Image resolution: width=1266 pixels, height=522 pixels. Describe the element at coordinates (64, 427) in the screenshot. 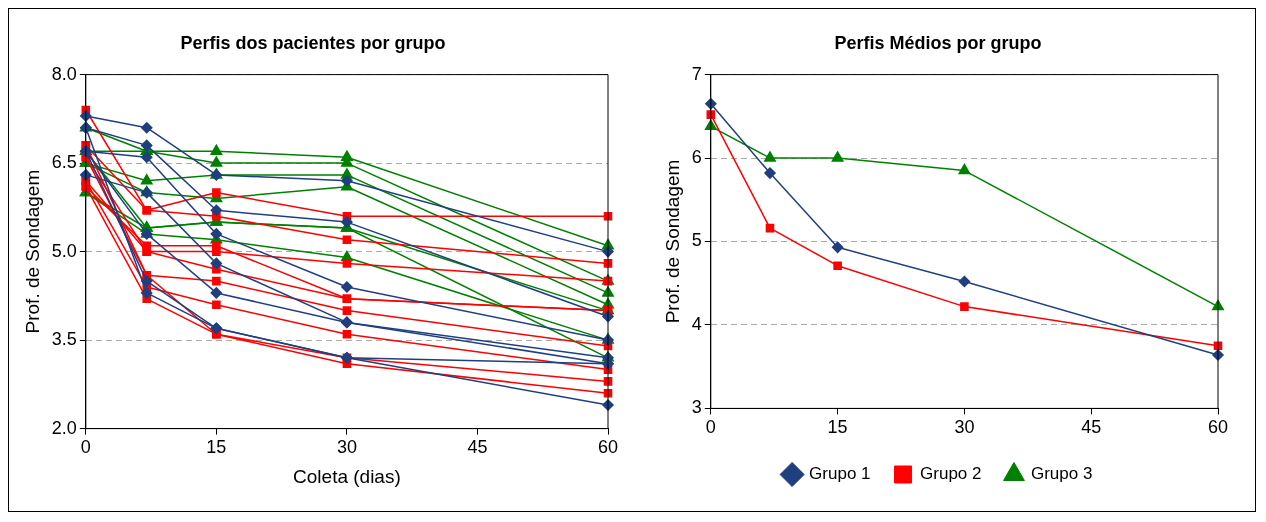

I see `y-tick-label: 2.0` at that location.